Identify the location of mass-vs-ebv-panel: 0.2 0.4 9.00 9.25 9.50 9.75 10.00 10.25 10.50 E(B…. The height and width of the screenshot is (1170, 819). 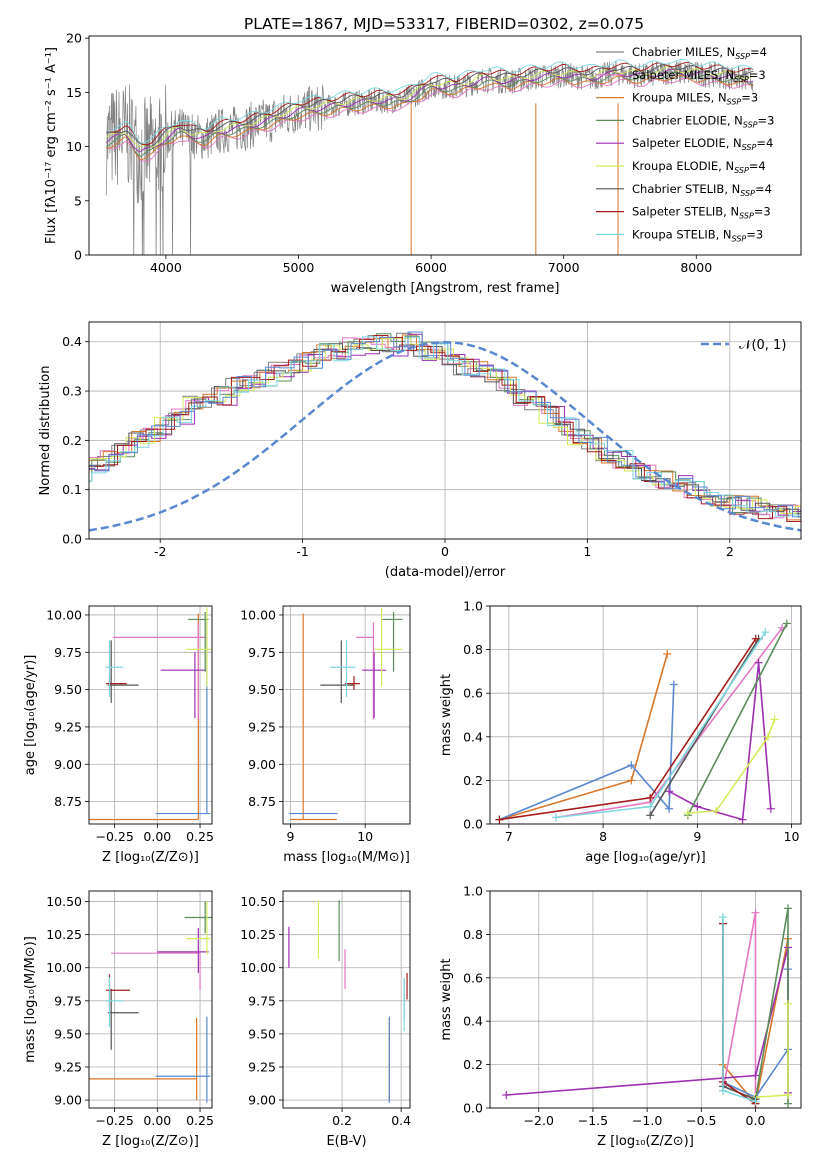
(325, 1019).